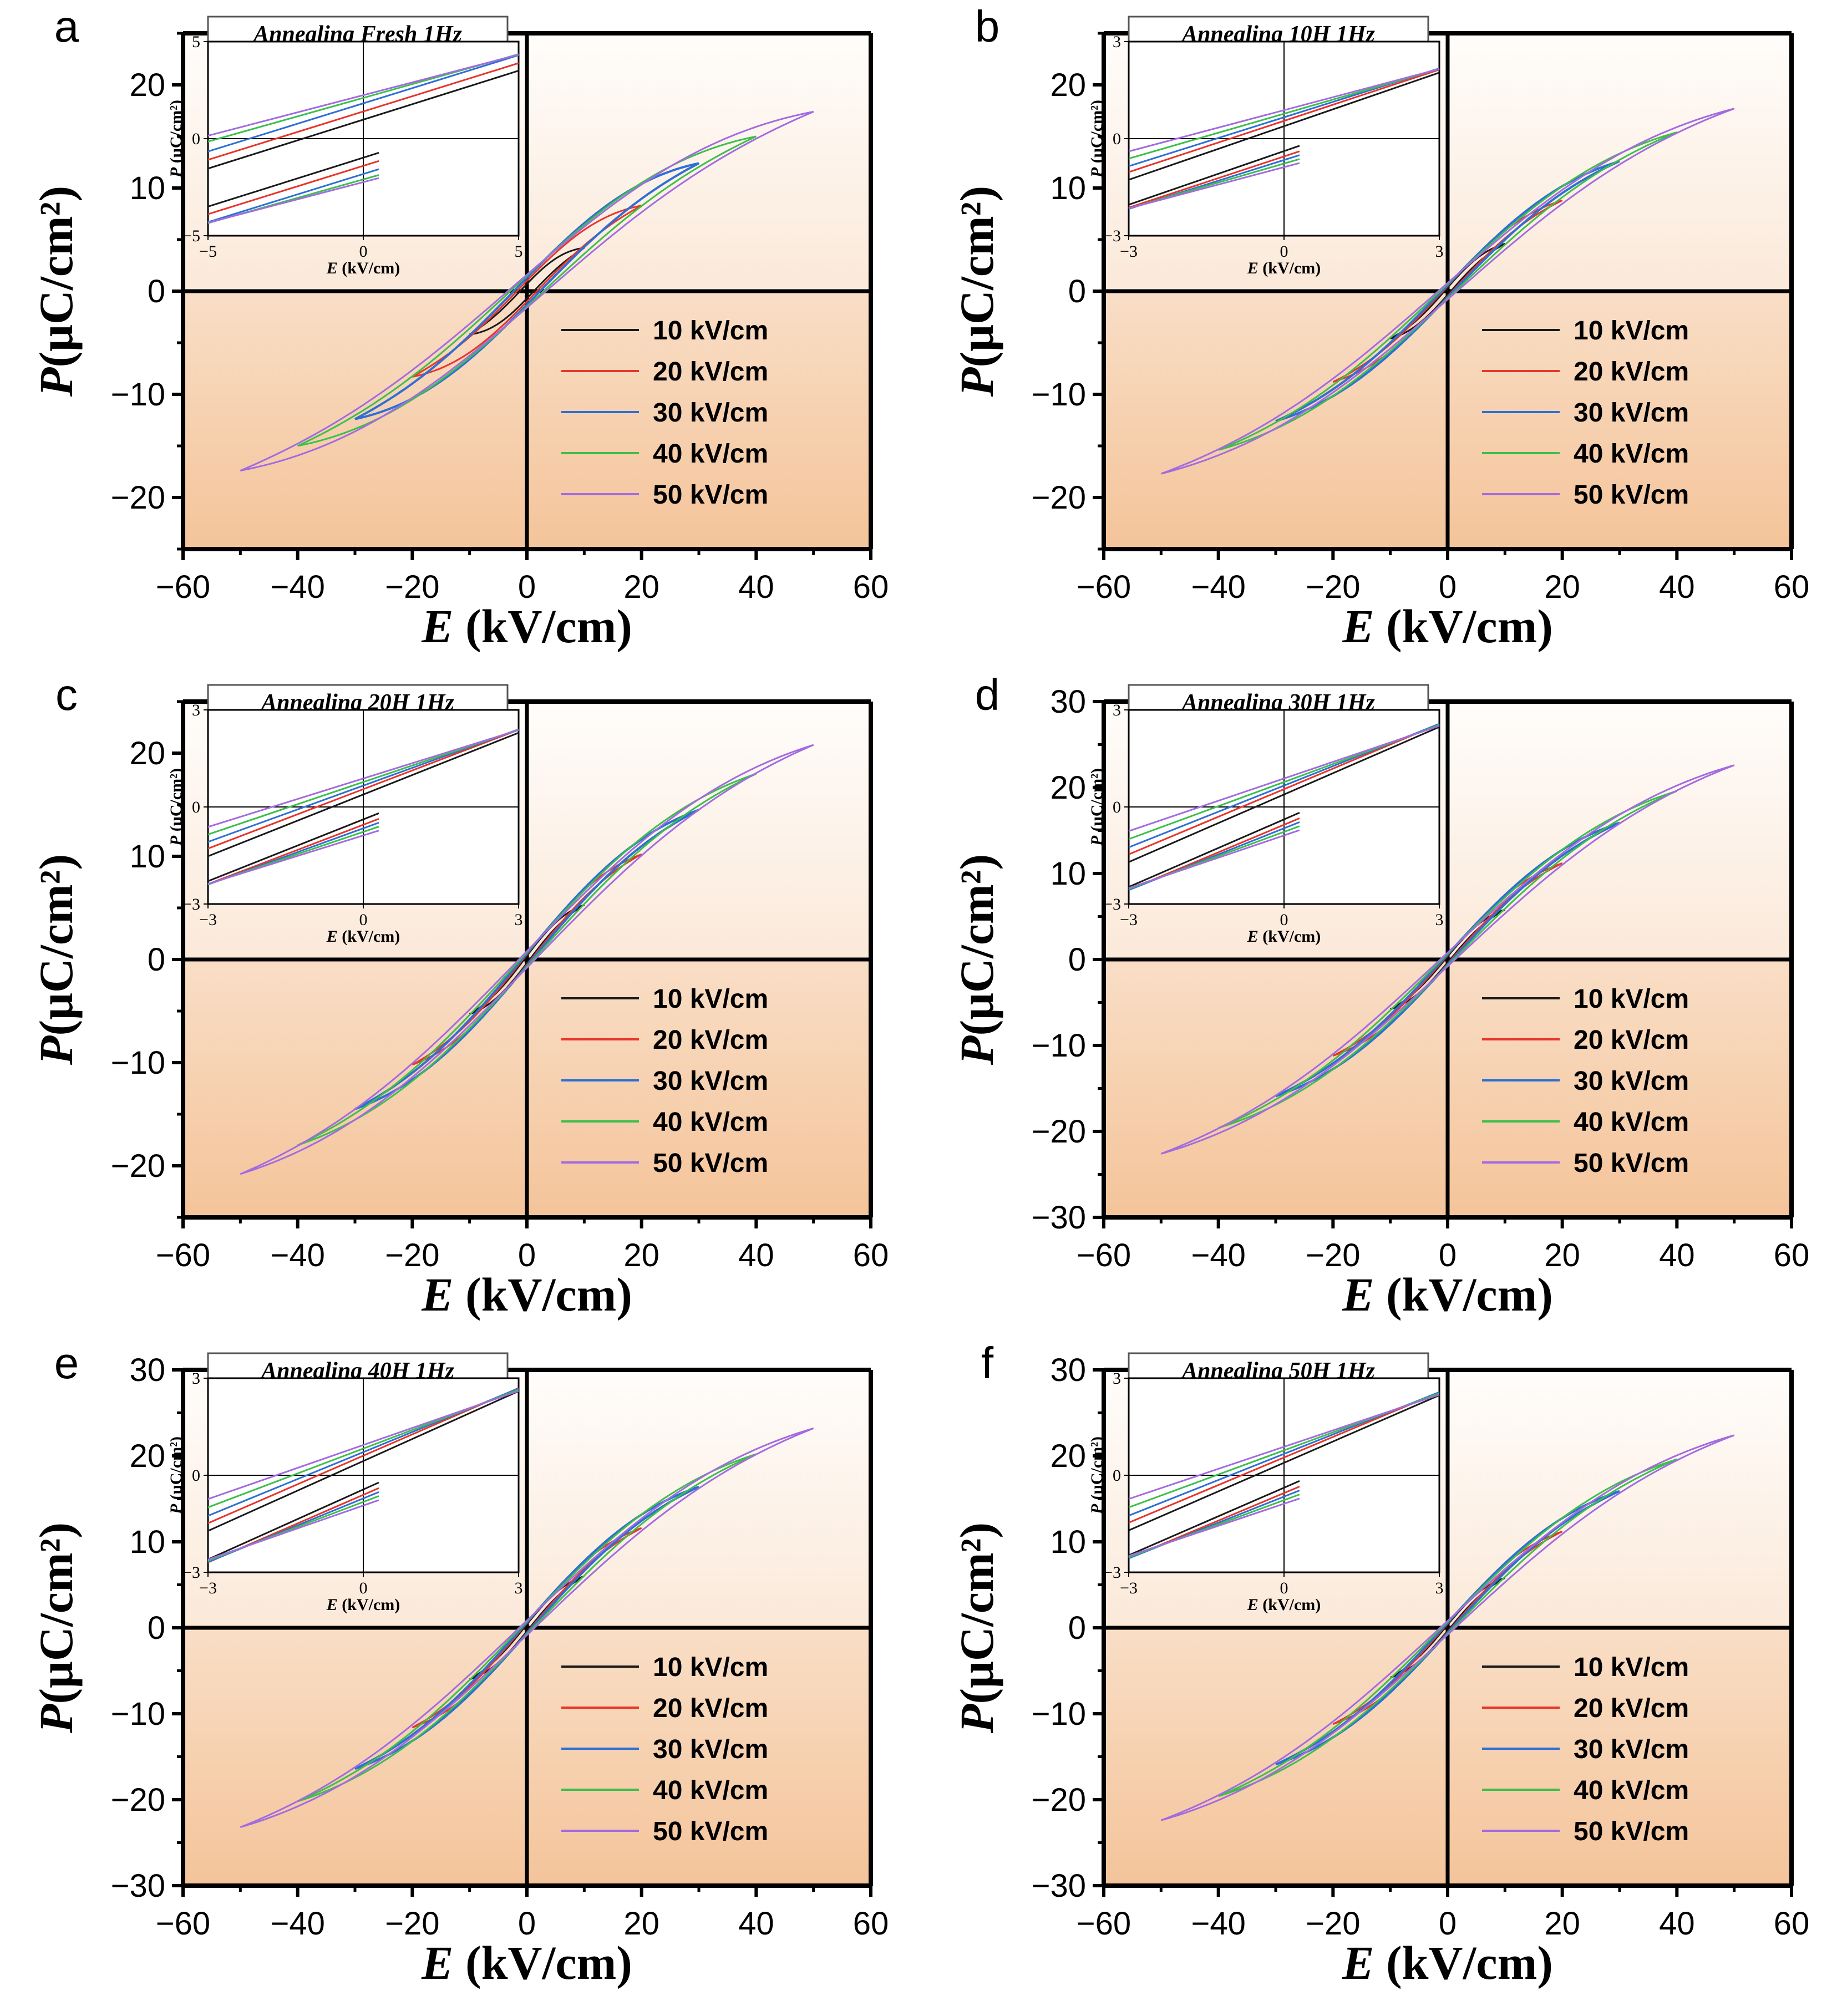 The width and height of the screenshot is (1842, 2016). What do you see at coordinates (66, 26) in the screenshot?
I see `panel-letter: a` at bounding box center [66, 26].